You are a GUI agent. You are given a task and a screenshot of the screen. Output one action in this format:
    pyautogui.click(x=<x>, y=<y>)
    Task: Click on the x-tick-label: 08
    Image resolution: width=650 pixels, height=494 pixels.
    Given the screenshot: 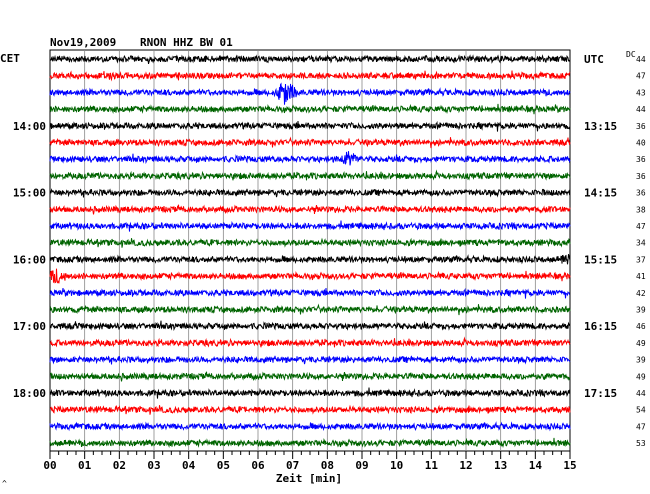 What is the action you would take?
    pyautogui.click(x=327, y=465)
    